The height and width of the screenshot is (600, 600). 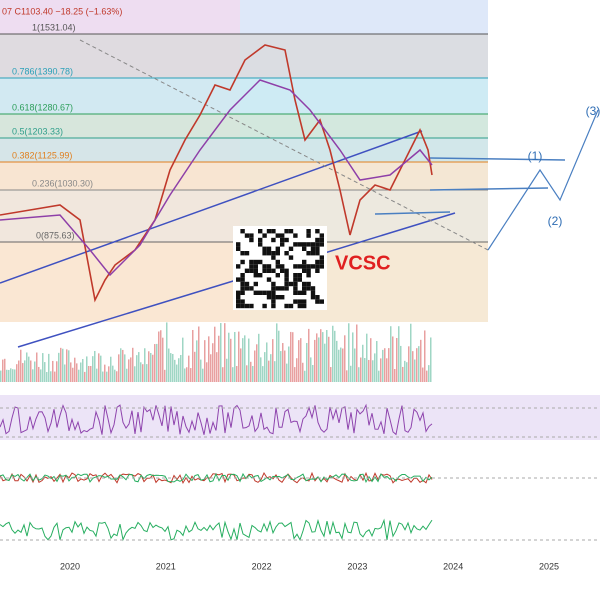 What do you see at coordinates (363, 263) in the screenshot?
I see `brand: VCSC` at bounding box center [363, 263].